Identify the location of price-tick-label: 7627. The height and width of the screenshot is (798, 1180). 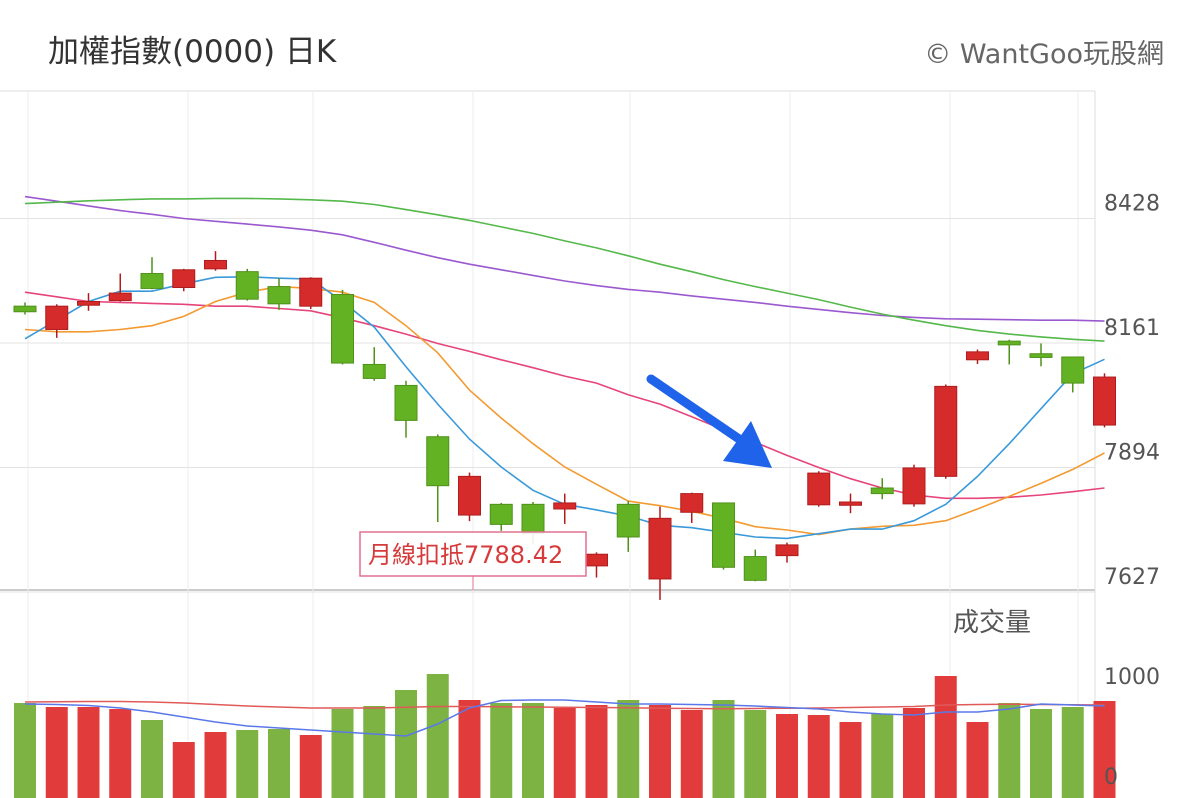
(1132, 577).